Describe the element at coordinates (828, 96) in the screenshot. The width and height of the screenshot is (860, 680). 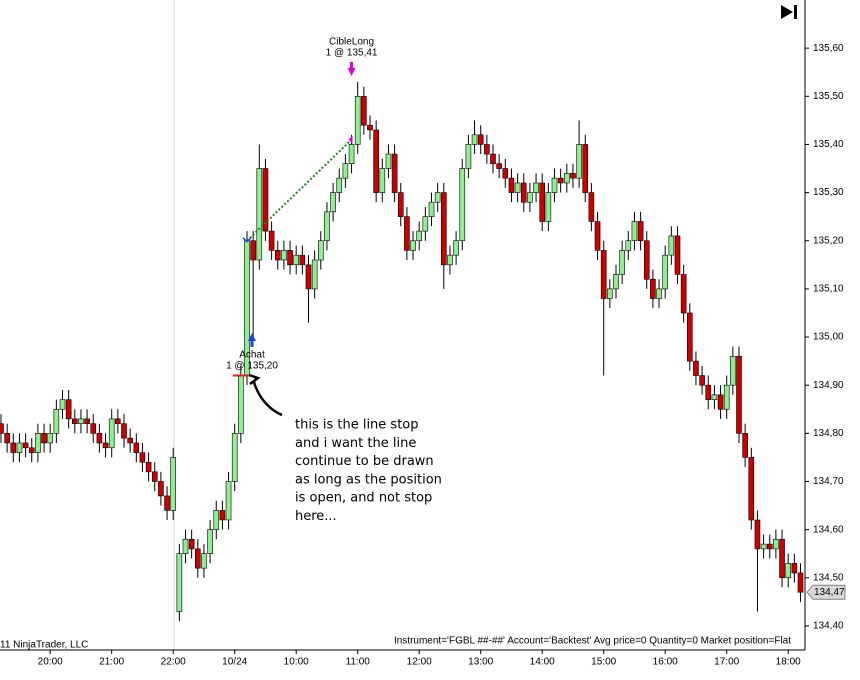
I see `y-tick-label: 135,50` at that location.